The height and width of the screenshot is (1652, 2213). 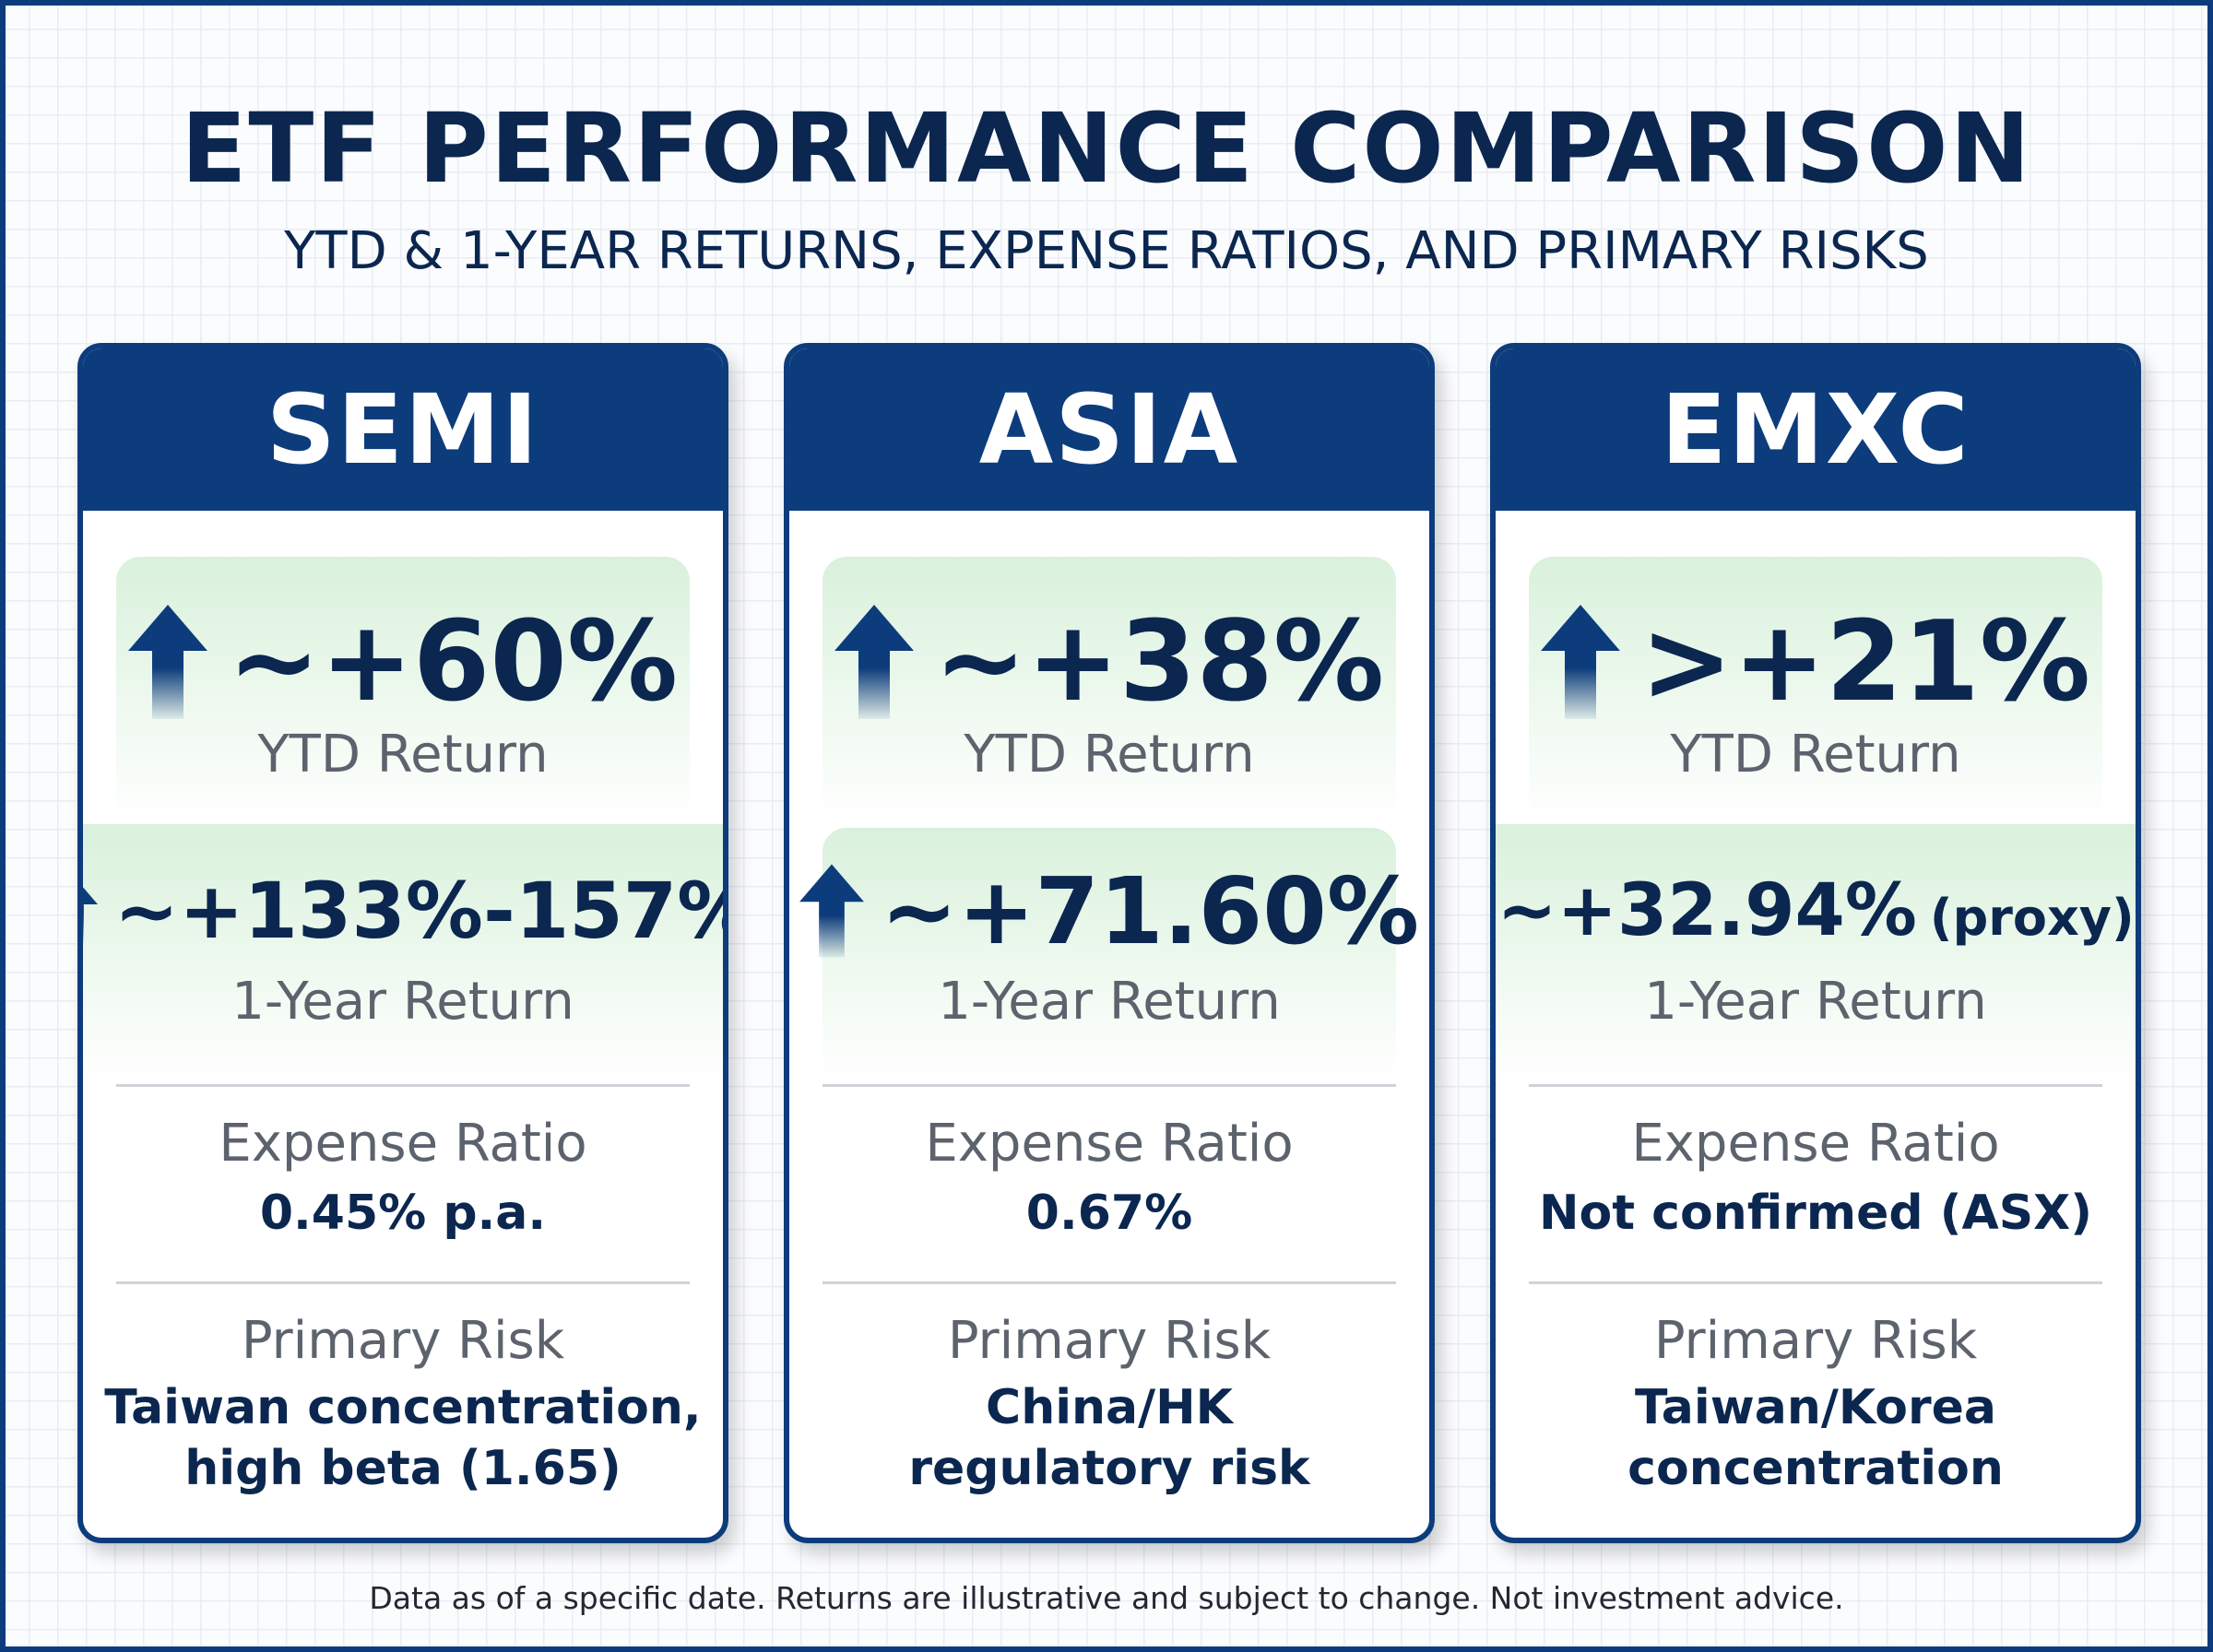 What do you see at coordinates (1106, 148) in the screenshot?
I see `page-title: ETF PERFORMANCE COMPARISON` at bounding box center [1106, 148].